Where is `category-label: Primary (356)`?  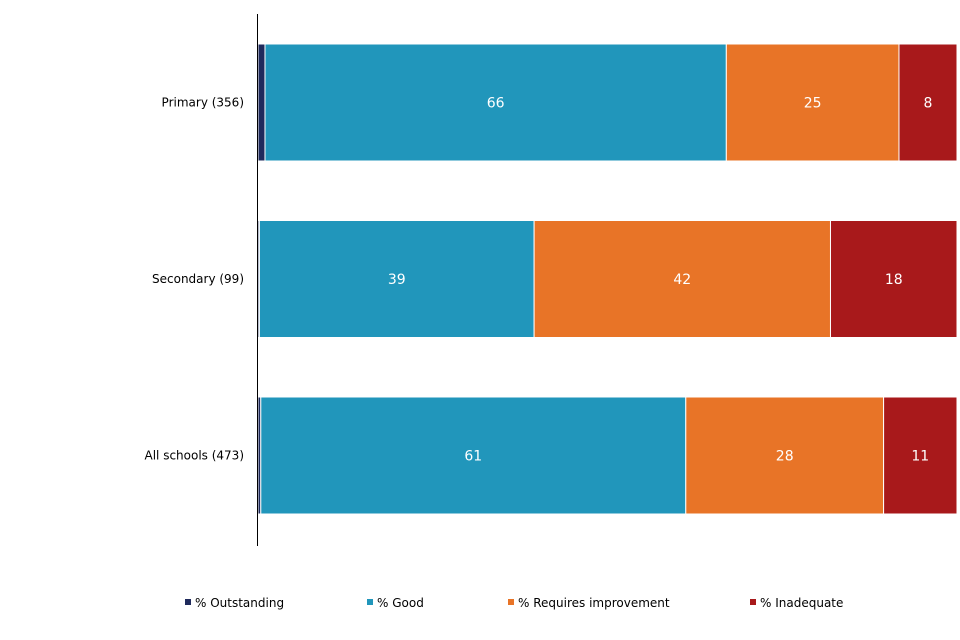 category-label: Primary (356) is located at coordinates (203, 103).